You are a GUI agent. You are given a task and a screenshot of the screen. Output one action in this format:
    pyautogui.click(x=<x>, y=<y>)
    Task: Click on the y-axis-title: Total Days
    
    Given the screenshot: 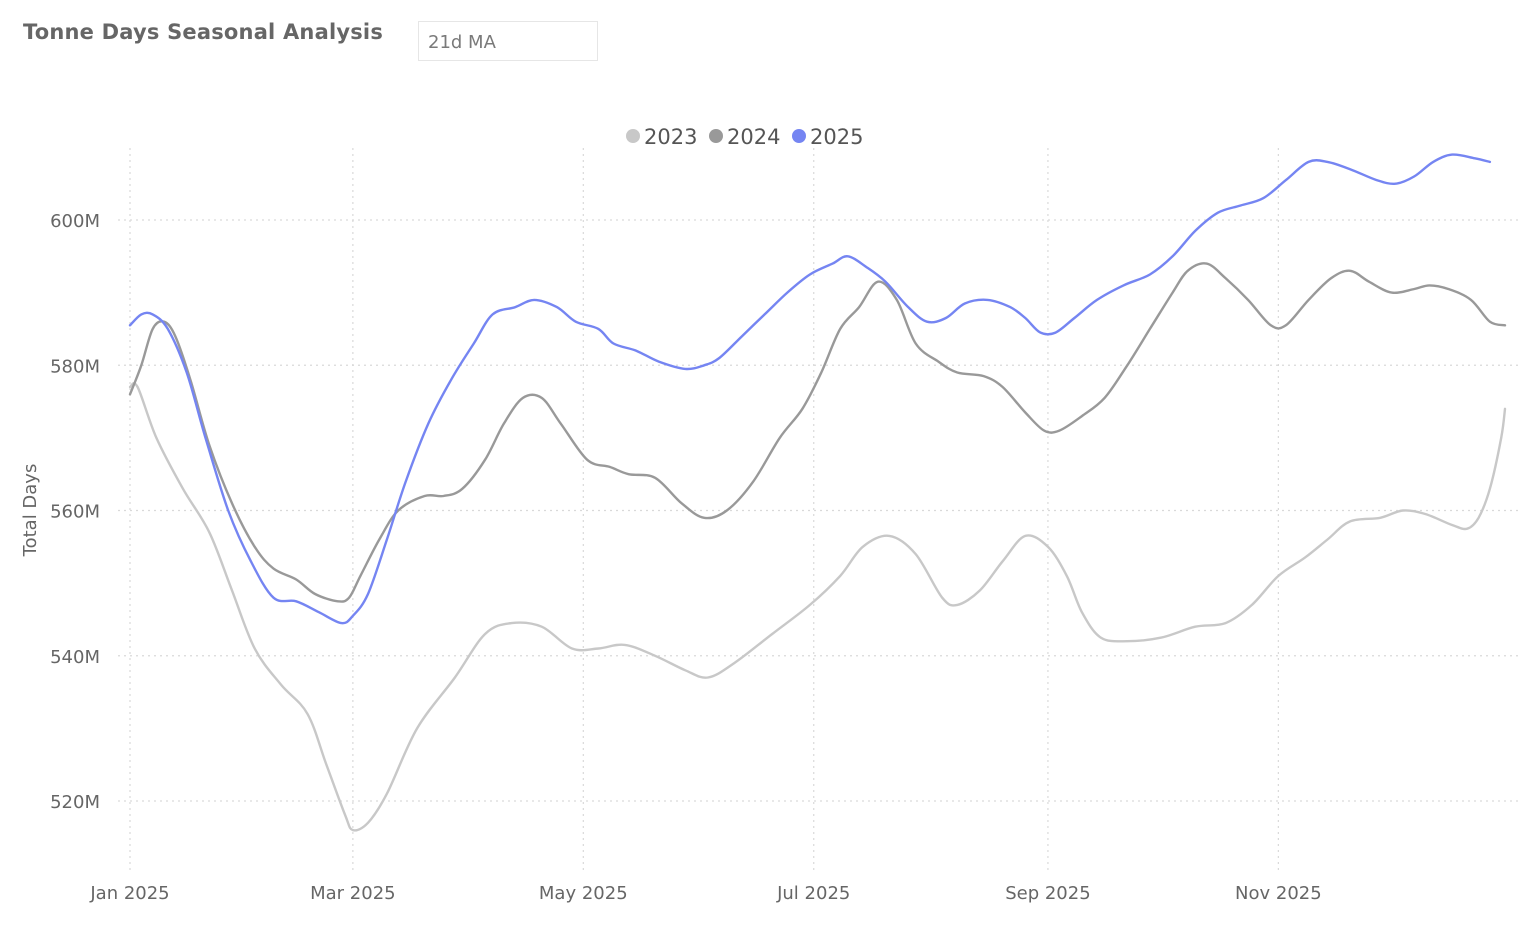 What is the action you would take?
    pyautogui.click(x=30, y=511)
    